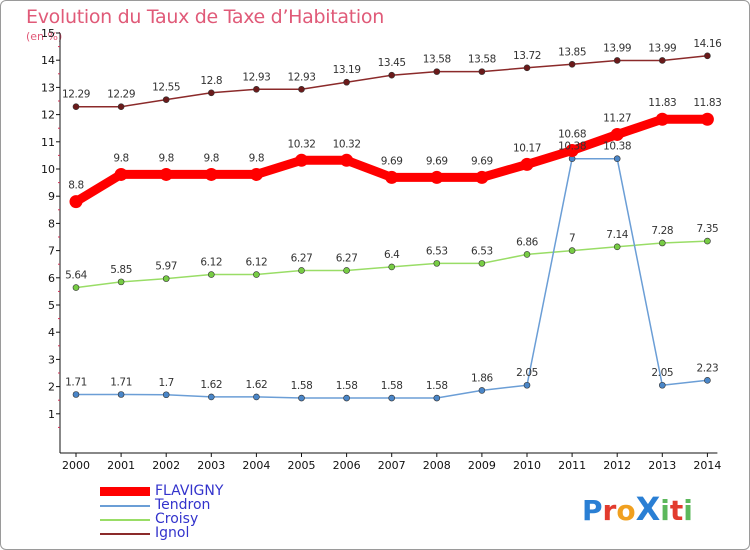 Image resolution: width=750 pixels, height=550 pixels. Describe the element at coordinates (51, 196) in the screenshot. I see `y-tick-label: 9` at that location.